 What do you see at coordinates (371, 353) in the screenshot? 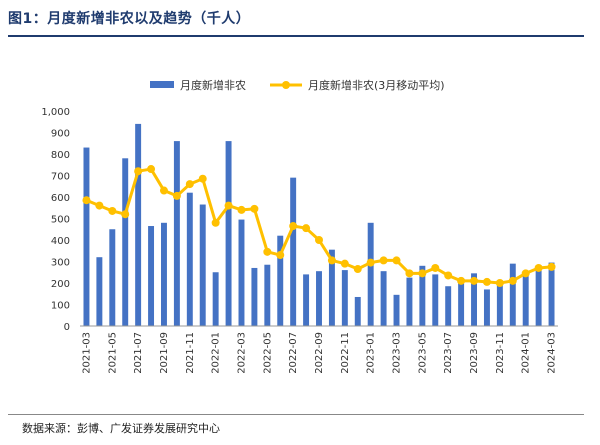
I see `x-tick-label: 2023-01` at bounding box center [371, 353].